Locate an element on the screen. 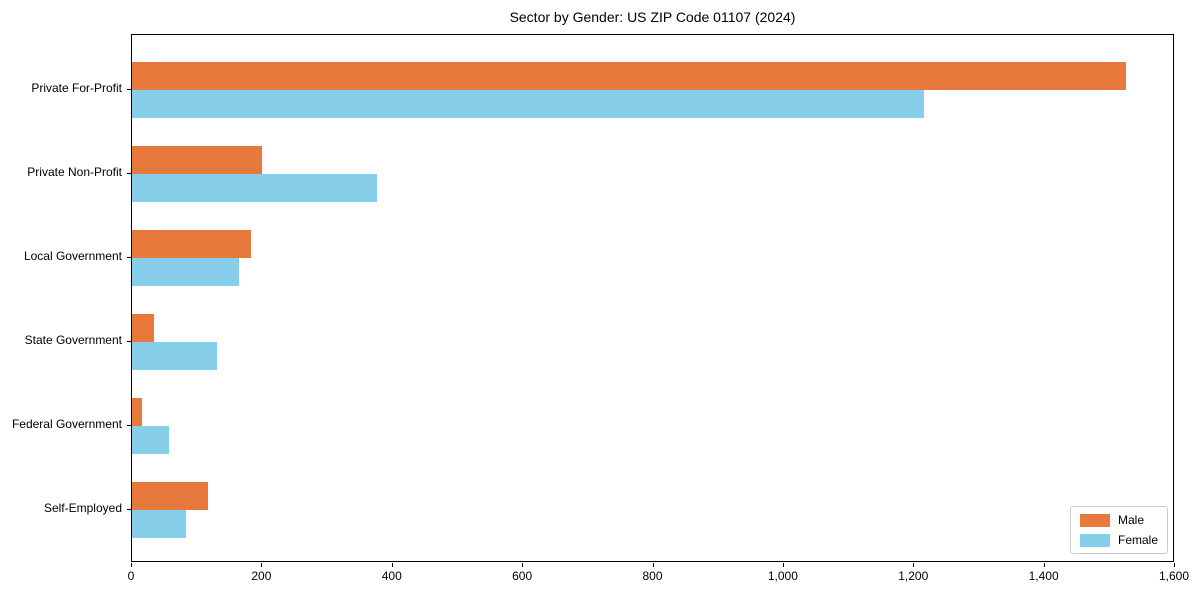  x-label-1000: 1,000 is located at coordinates (782, 576).